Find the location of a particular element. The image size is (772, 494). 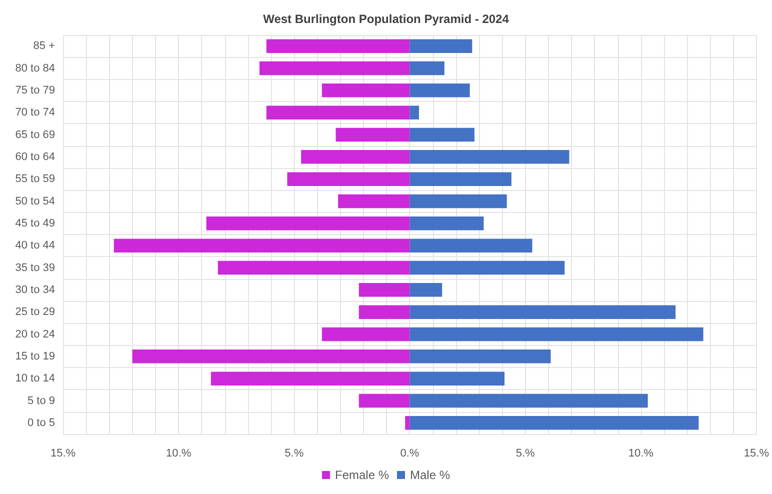

legend-label: Female % is located at coordinates (362, 475).